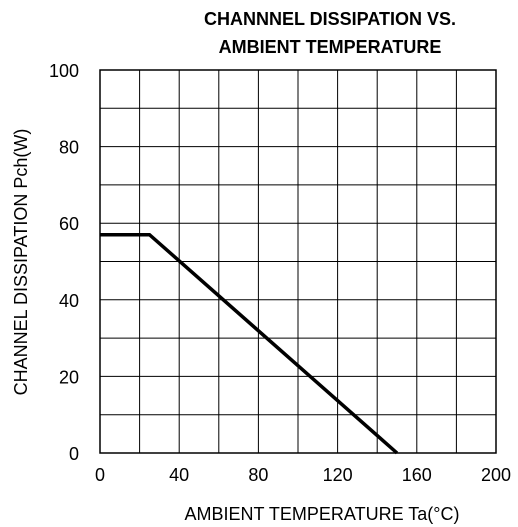 The image size is (518, 527). Describe the element at coordinates (69, 301) in the screenshot. I see `y-tick-label-2: 40` at that location.